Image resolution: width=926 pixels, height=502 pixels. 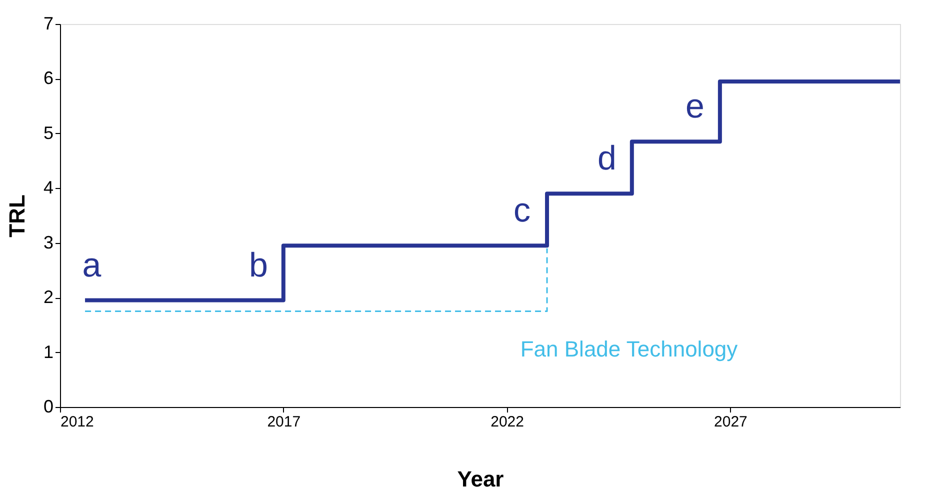 What do you see at coordinates (48, 406) in the screenshot?
I see `y-tick-label: 0` at bounding box center [48, 406].